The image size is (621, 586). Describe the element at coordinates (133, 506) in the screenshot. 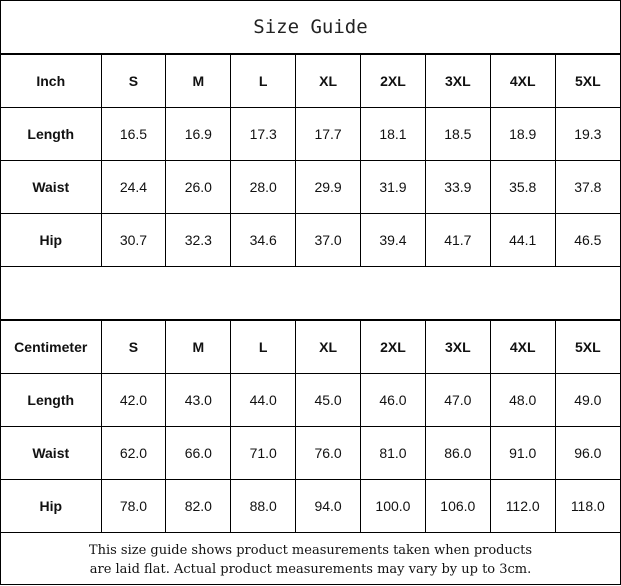

I see `measurement-value: 78.0` at that location.